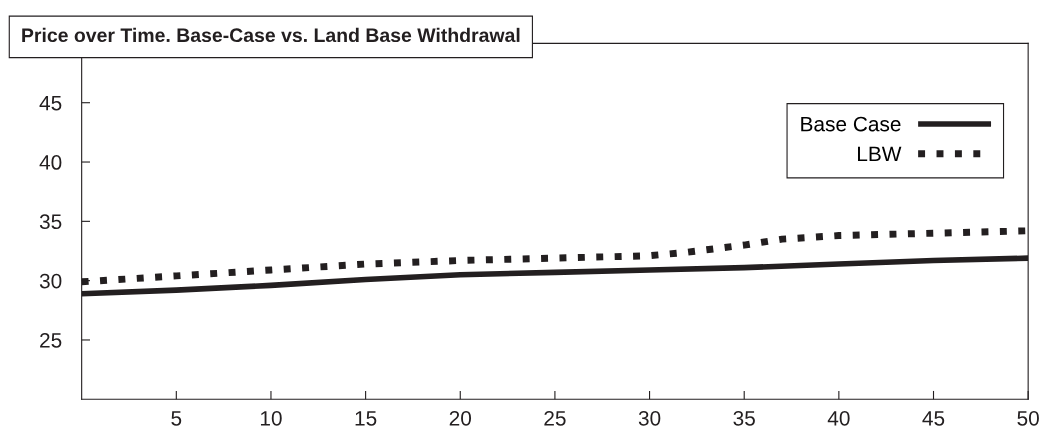  What do you see at coordinates (176, 418) in the screenshot?
I see `x-tick-label: 5` at bounding box center [176, 418].